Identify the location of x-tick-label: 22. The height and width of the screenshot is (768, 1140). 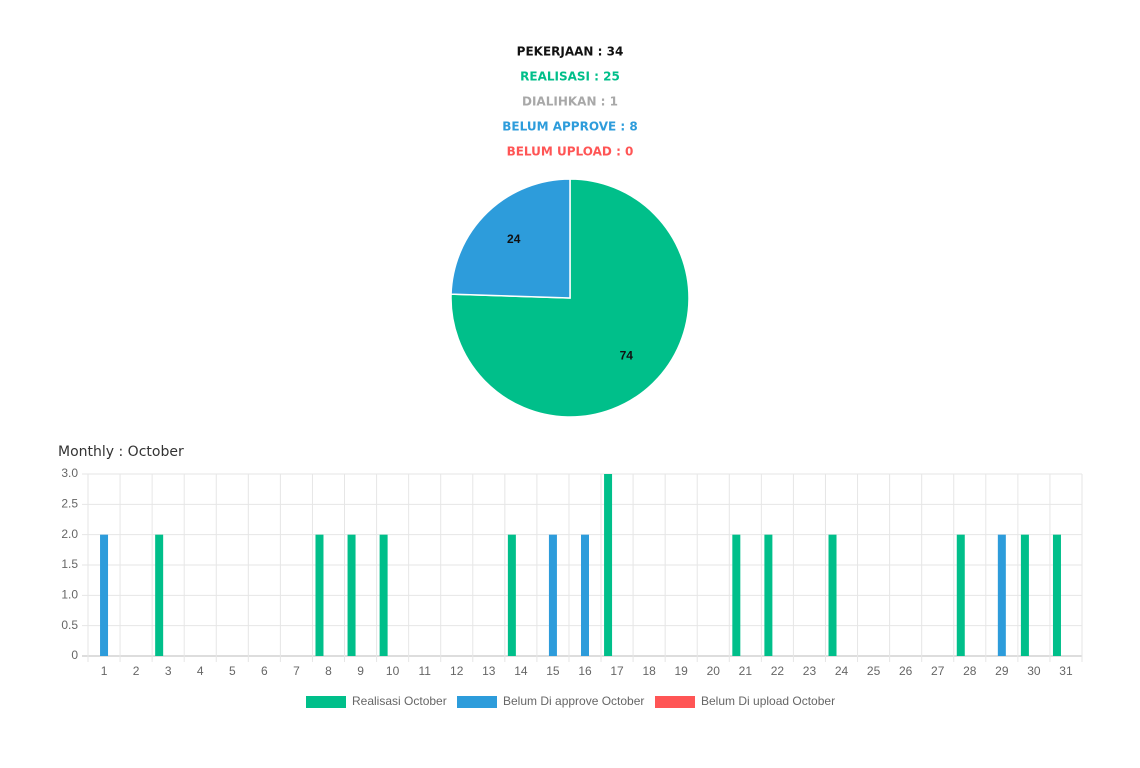
(778, 671).